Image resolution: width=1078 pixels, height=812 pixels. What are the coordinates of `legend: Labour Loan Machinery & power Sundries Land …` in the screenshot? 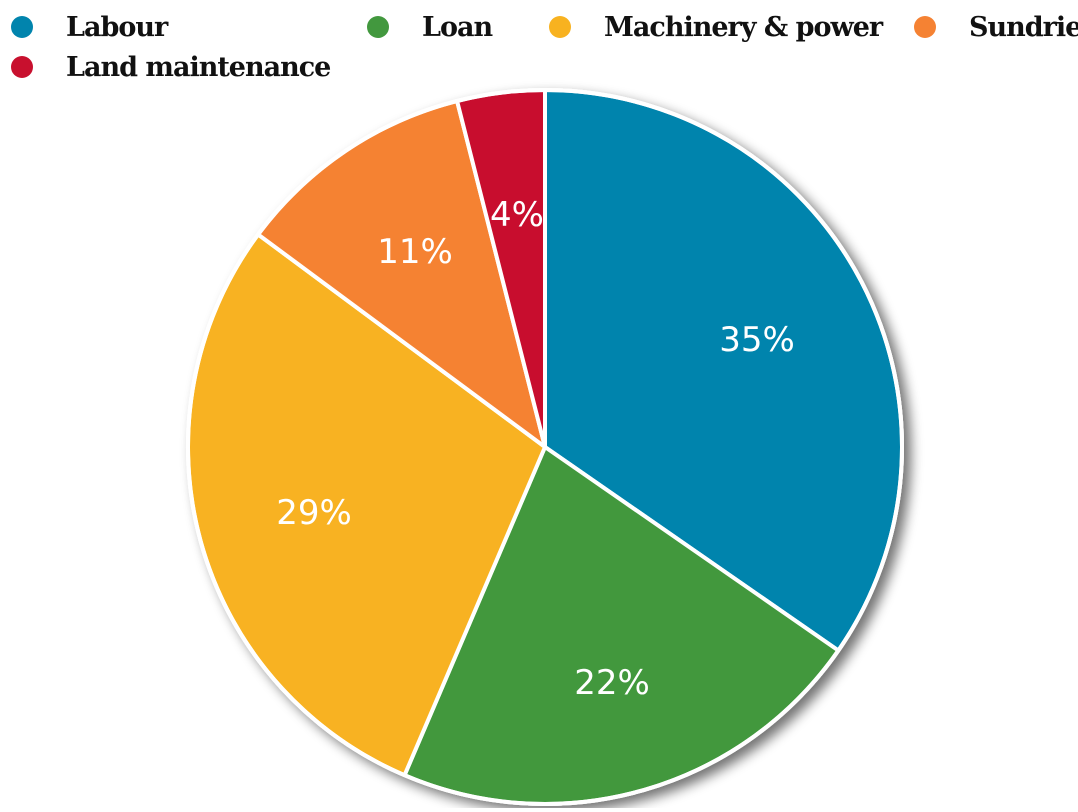 It's located at (544, 47).